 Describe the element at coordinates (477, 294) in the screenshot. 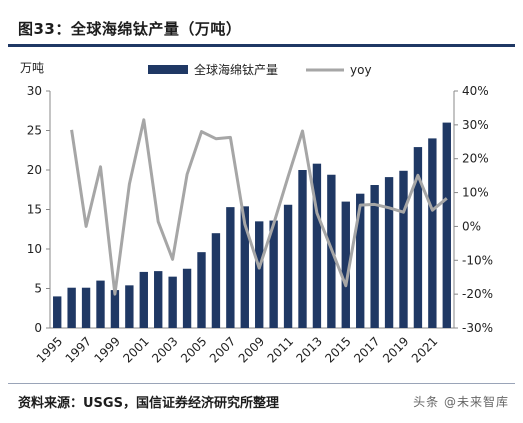

I see `right-axis-tick-label: -20%` at that location.